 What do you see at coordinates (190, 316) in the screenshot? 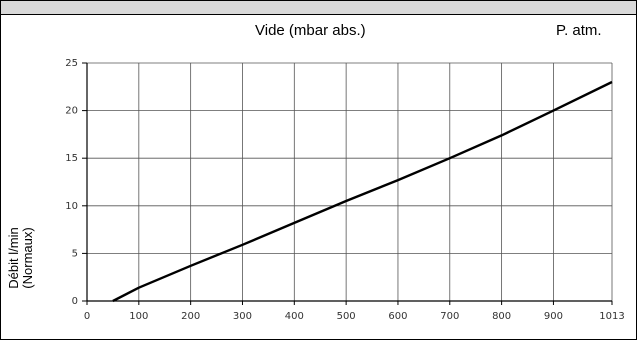
I see `x-tick-label-200: 200` at bounding box center [190, 316].